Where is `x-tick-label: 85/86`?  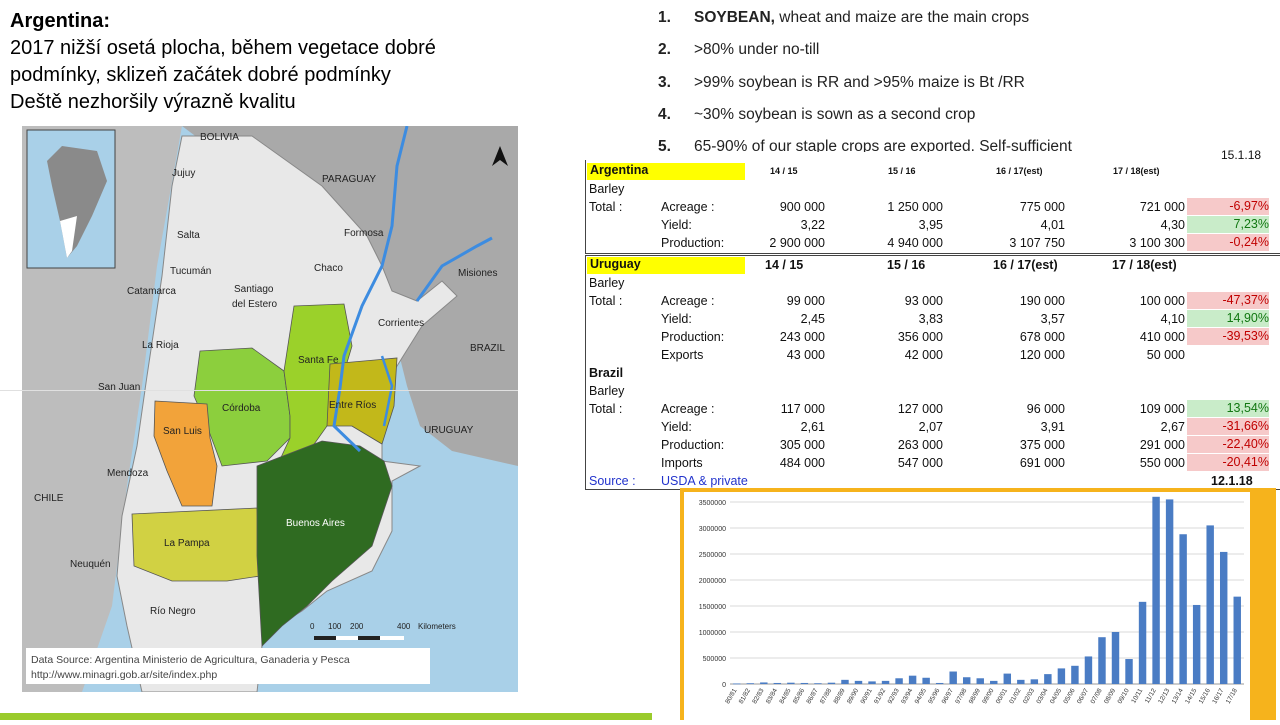 x-tick-label: 85/86 is located at coordinates (799, 696).